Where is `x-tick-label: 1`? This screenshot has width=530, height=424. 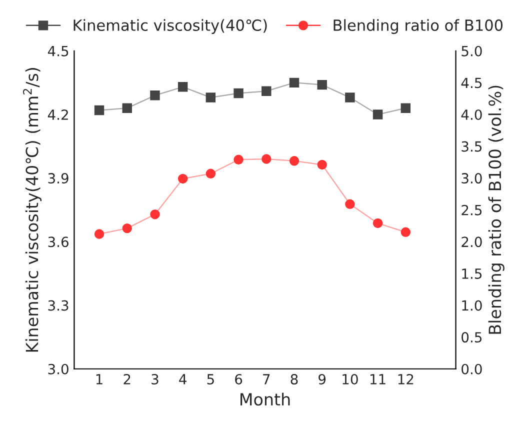
x-tick-label: 1 is located at coordinates (99, 379).